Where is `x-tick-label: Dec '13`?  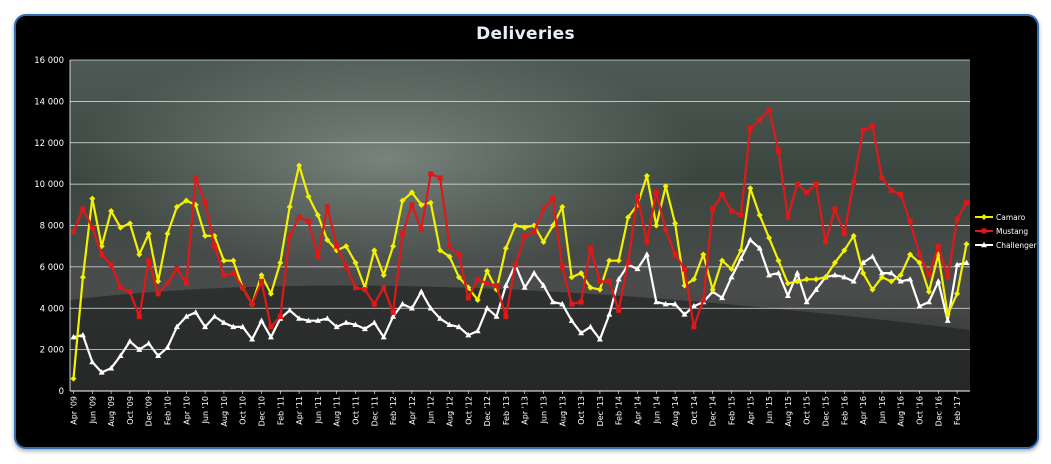
x-tick-label: Dec '13 is located at coordinates (600, 411).